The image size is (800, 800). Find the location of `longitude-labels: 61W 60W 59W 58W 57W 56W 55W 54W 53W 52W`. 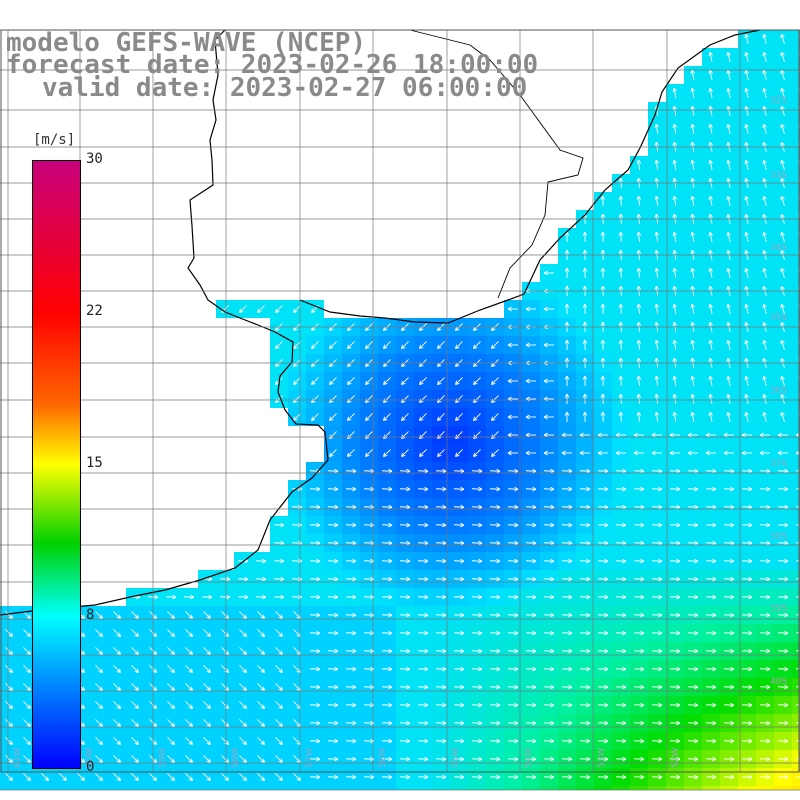

longitude-labels: 61W 60W 59W 58W 57W 56W 55W 54W 53W 52W is located at coordinates (347, 758).